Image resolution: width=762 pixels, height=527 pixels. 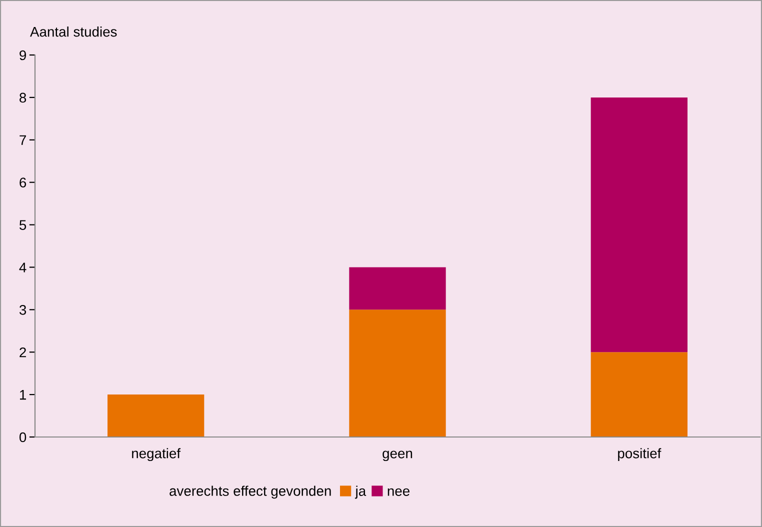 What do you see at coordinates (399, 492) in the screenshot?
I see `legend-label: nee` at bounding box center [399, 492].